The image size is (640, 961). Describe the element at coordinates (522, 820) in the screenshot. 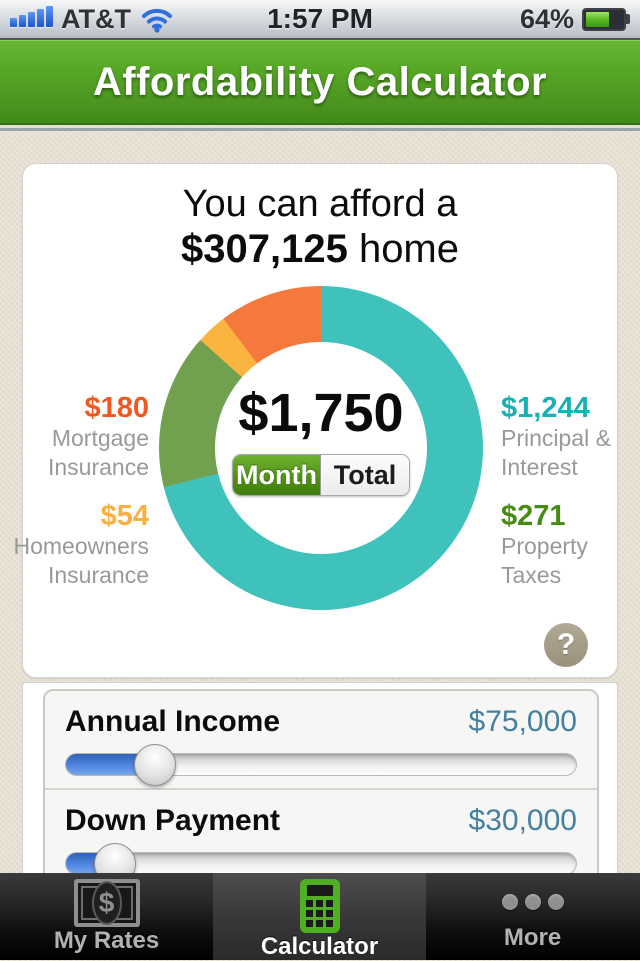

I see `down-payment-value: $30,000` at that location.